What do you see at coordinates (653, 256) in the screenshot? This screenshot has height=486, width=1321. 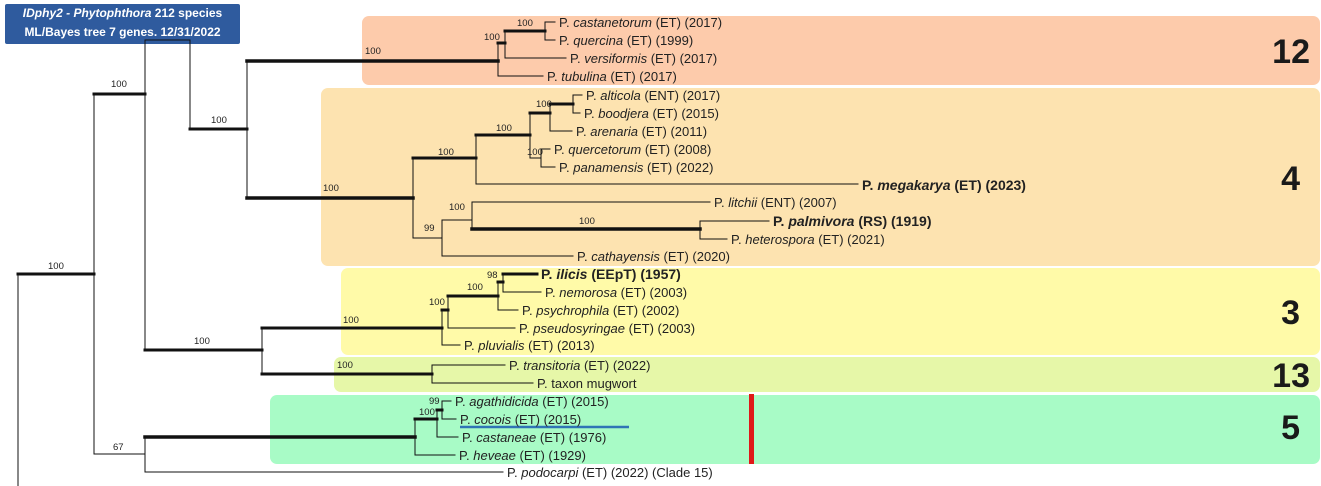 I see `taxon-label: P. cathayensis (ET) (2020)` at bounding box center [653, 256].